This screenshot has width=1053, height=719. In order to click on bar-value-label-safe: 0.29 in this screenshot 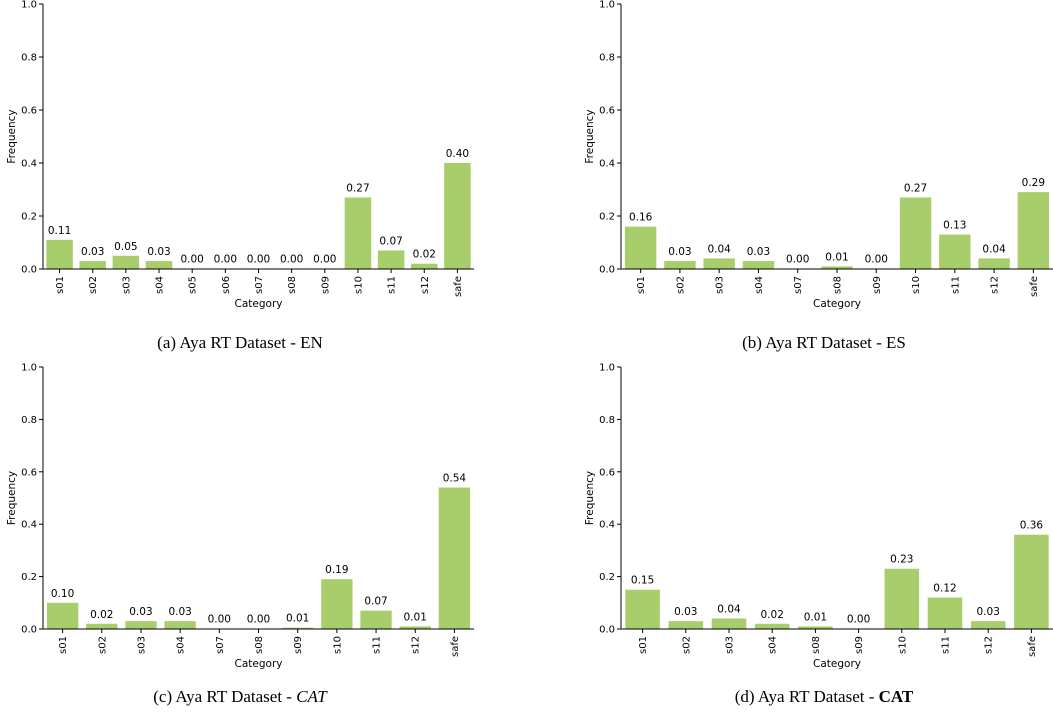, I will do `click(1033, 183)`.